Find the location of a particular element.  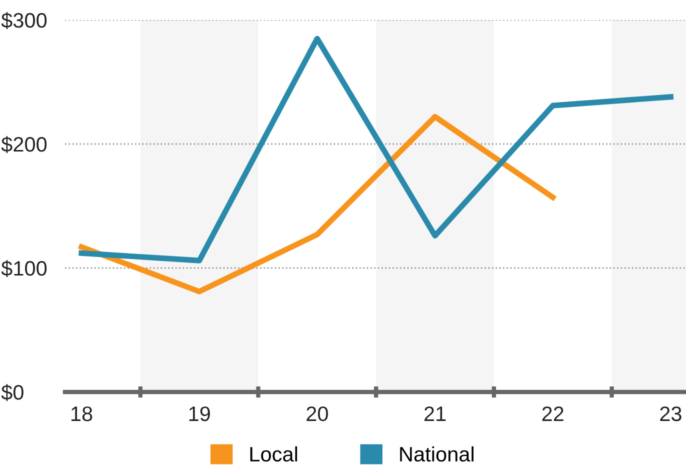

y-tick-label: $100 is located at coordinates (24, 268).